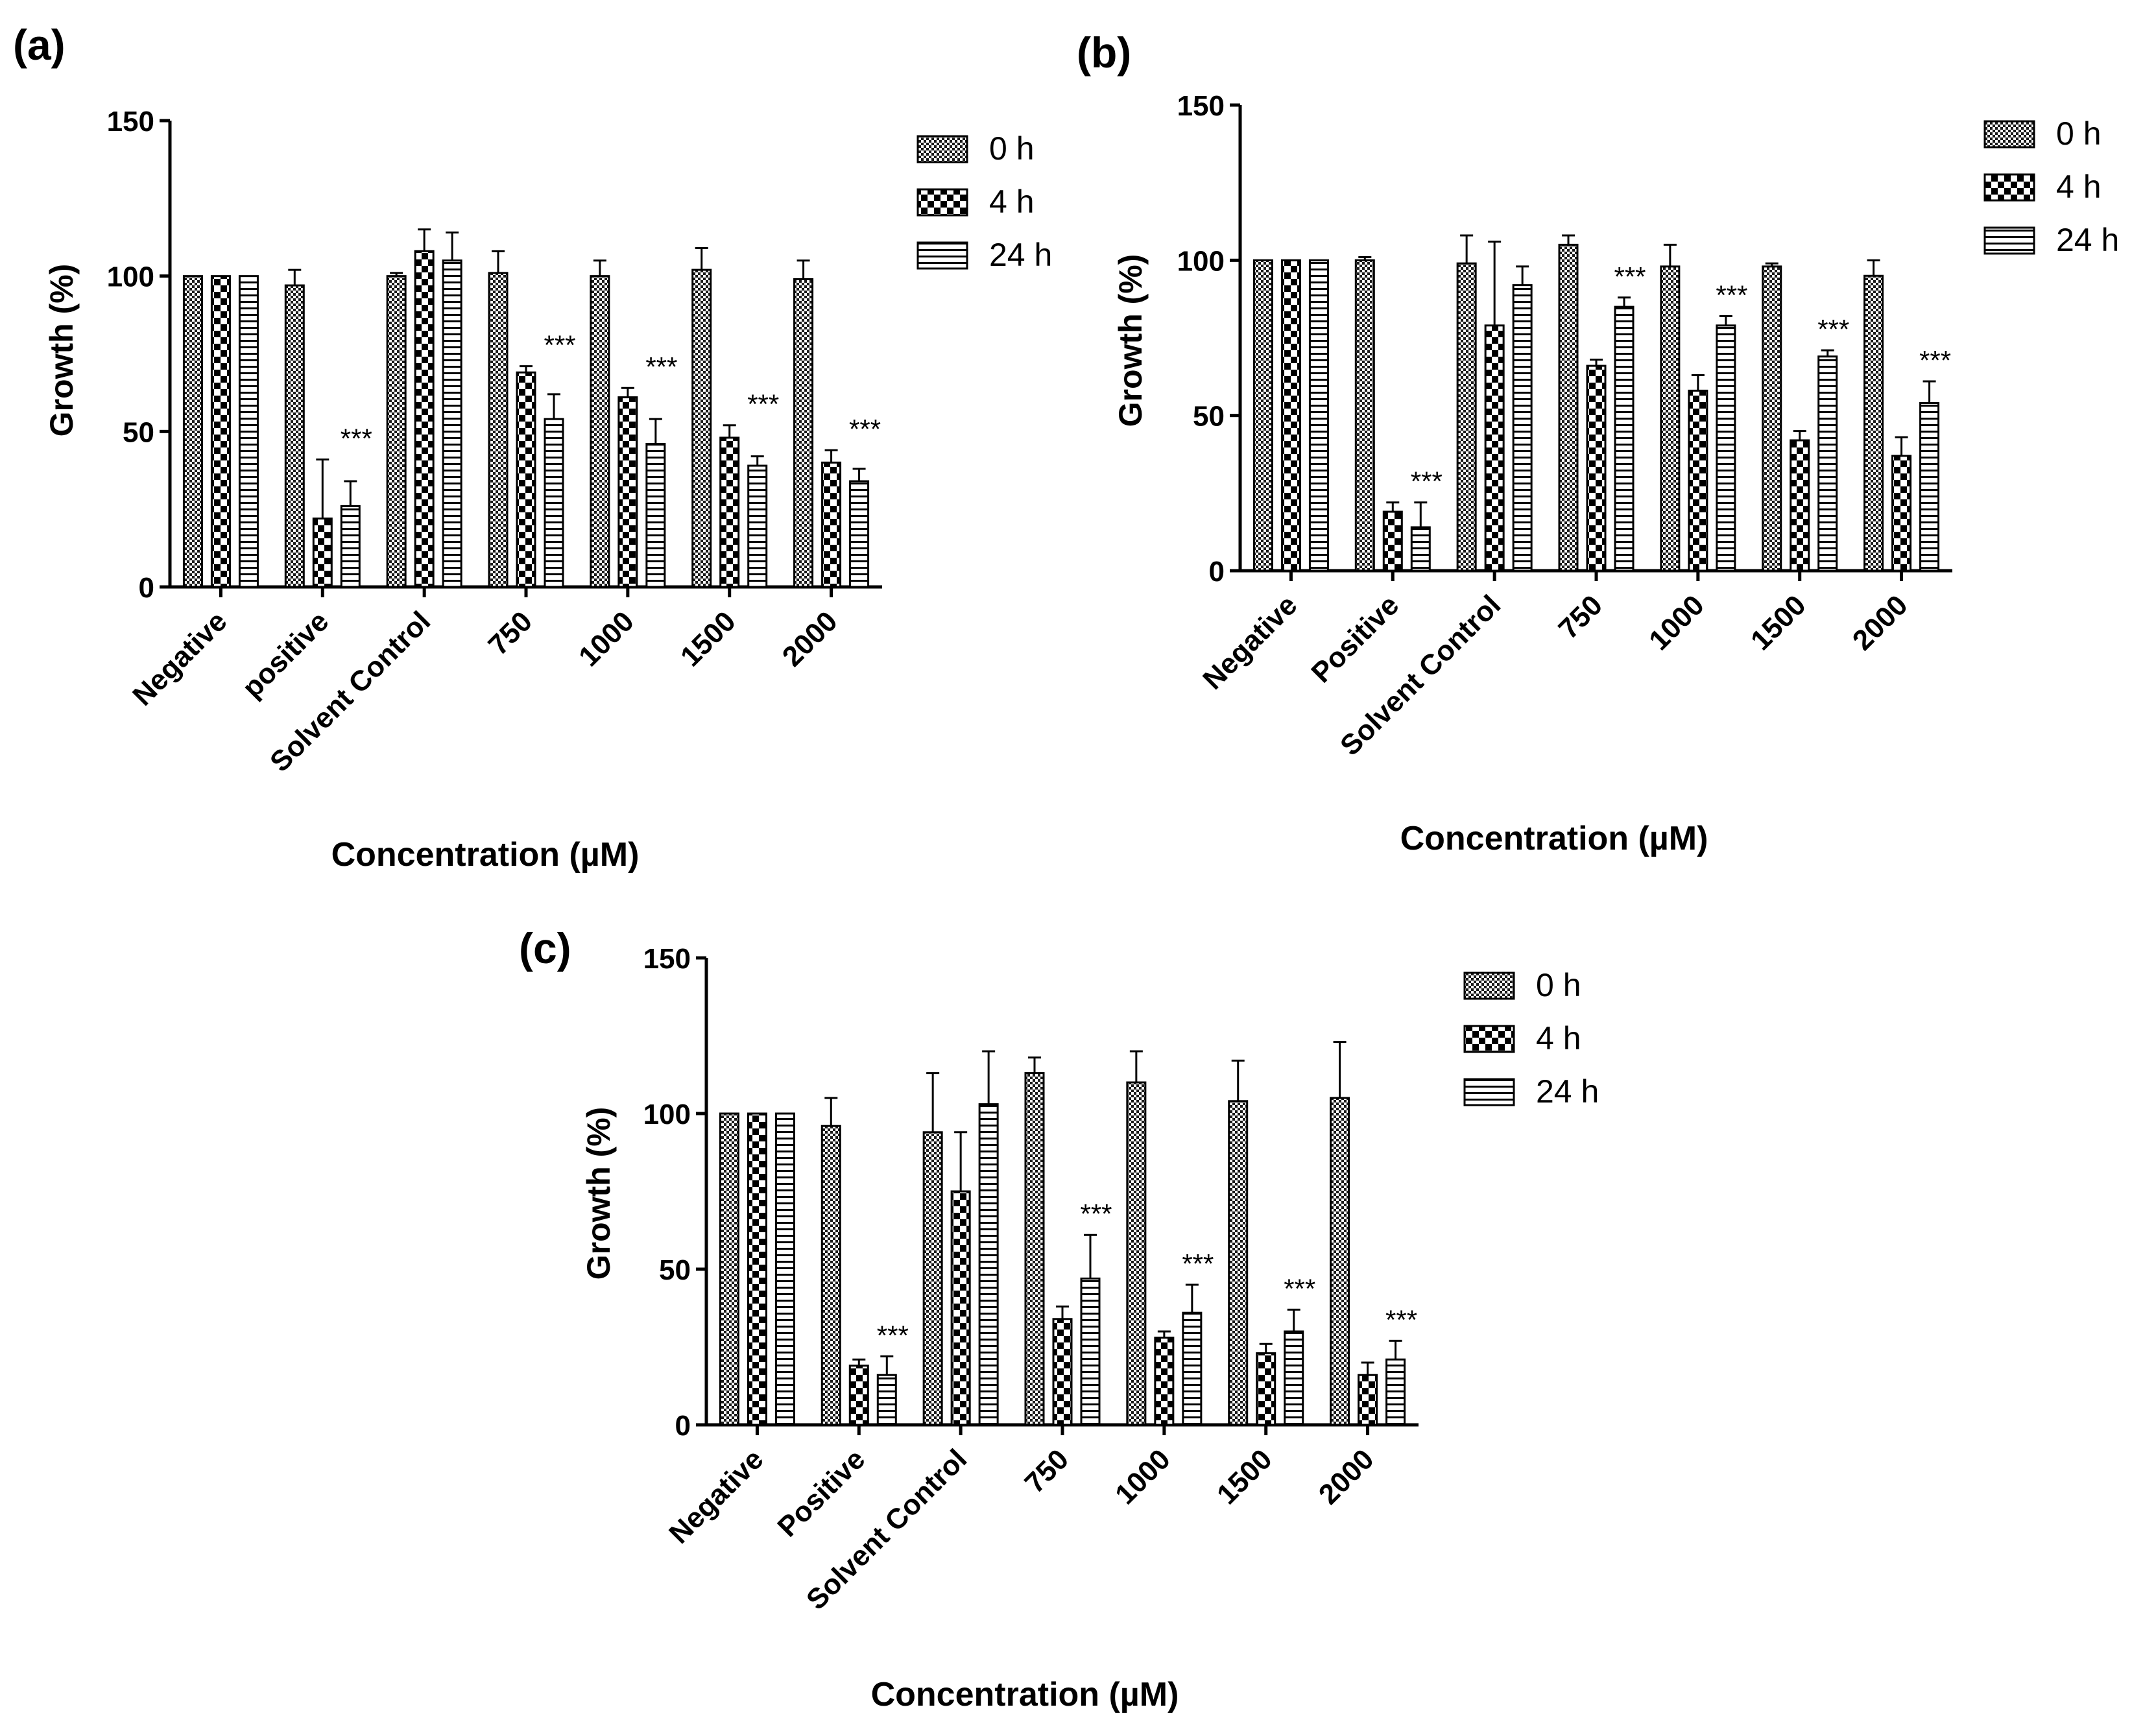  Describe the element at coordinates (1201, 261) in the screenshot. I see `y-tick-label: 100` at that location.